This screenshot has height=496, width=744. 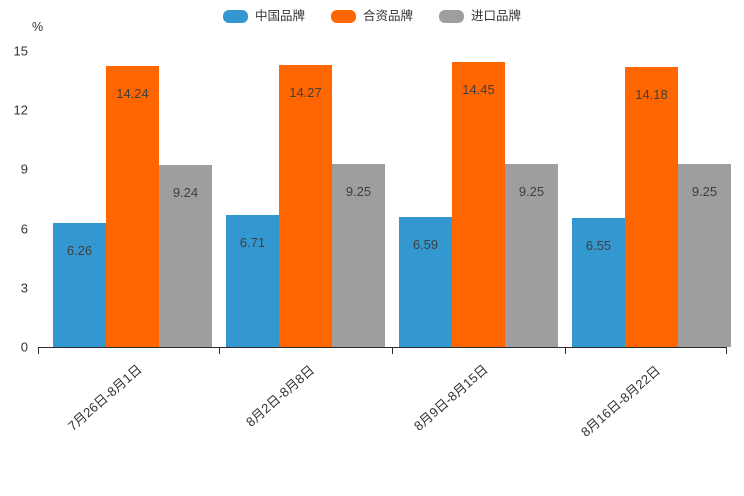 What do you see at coordinates (24, 169) in the screenshot?
I see `y-axis-tick-label: 9` at bounding box center [24, 169].